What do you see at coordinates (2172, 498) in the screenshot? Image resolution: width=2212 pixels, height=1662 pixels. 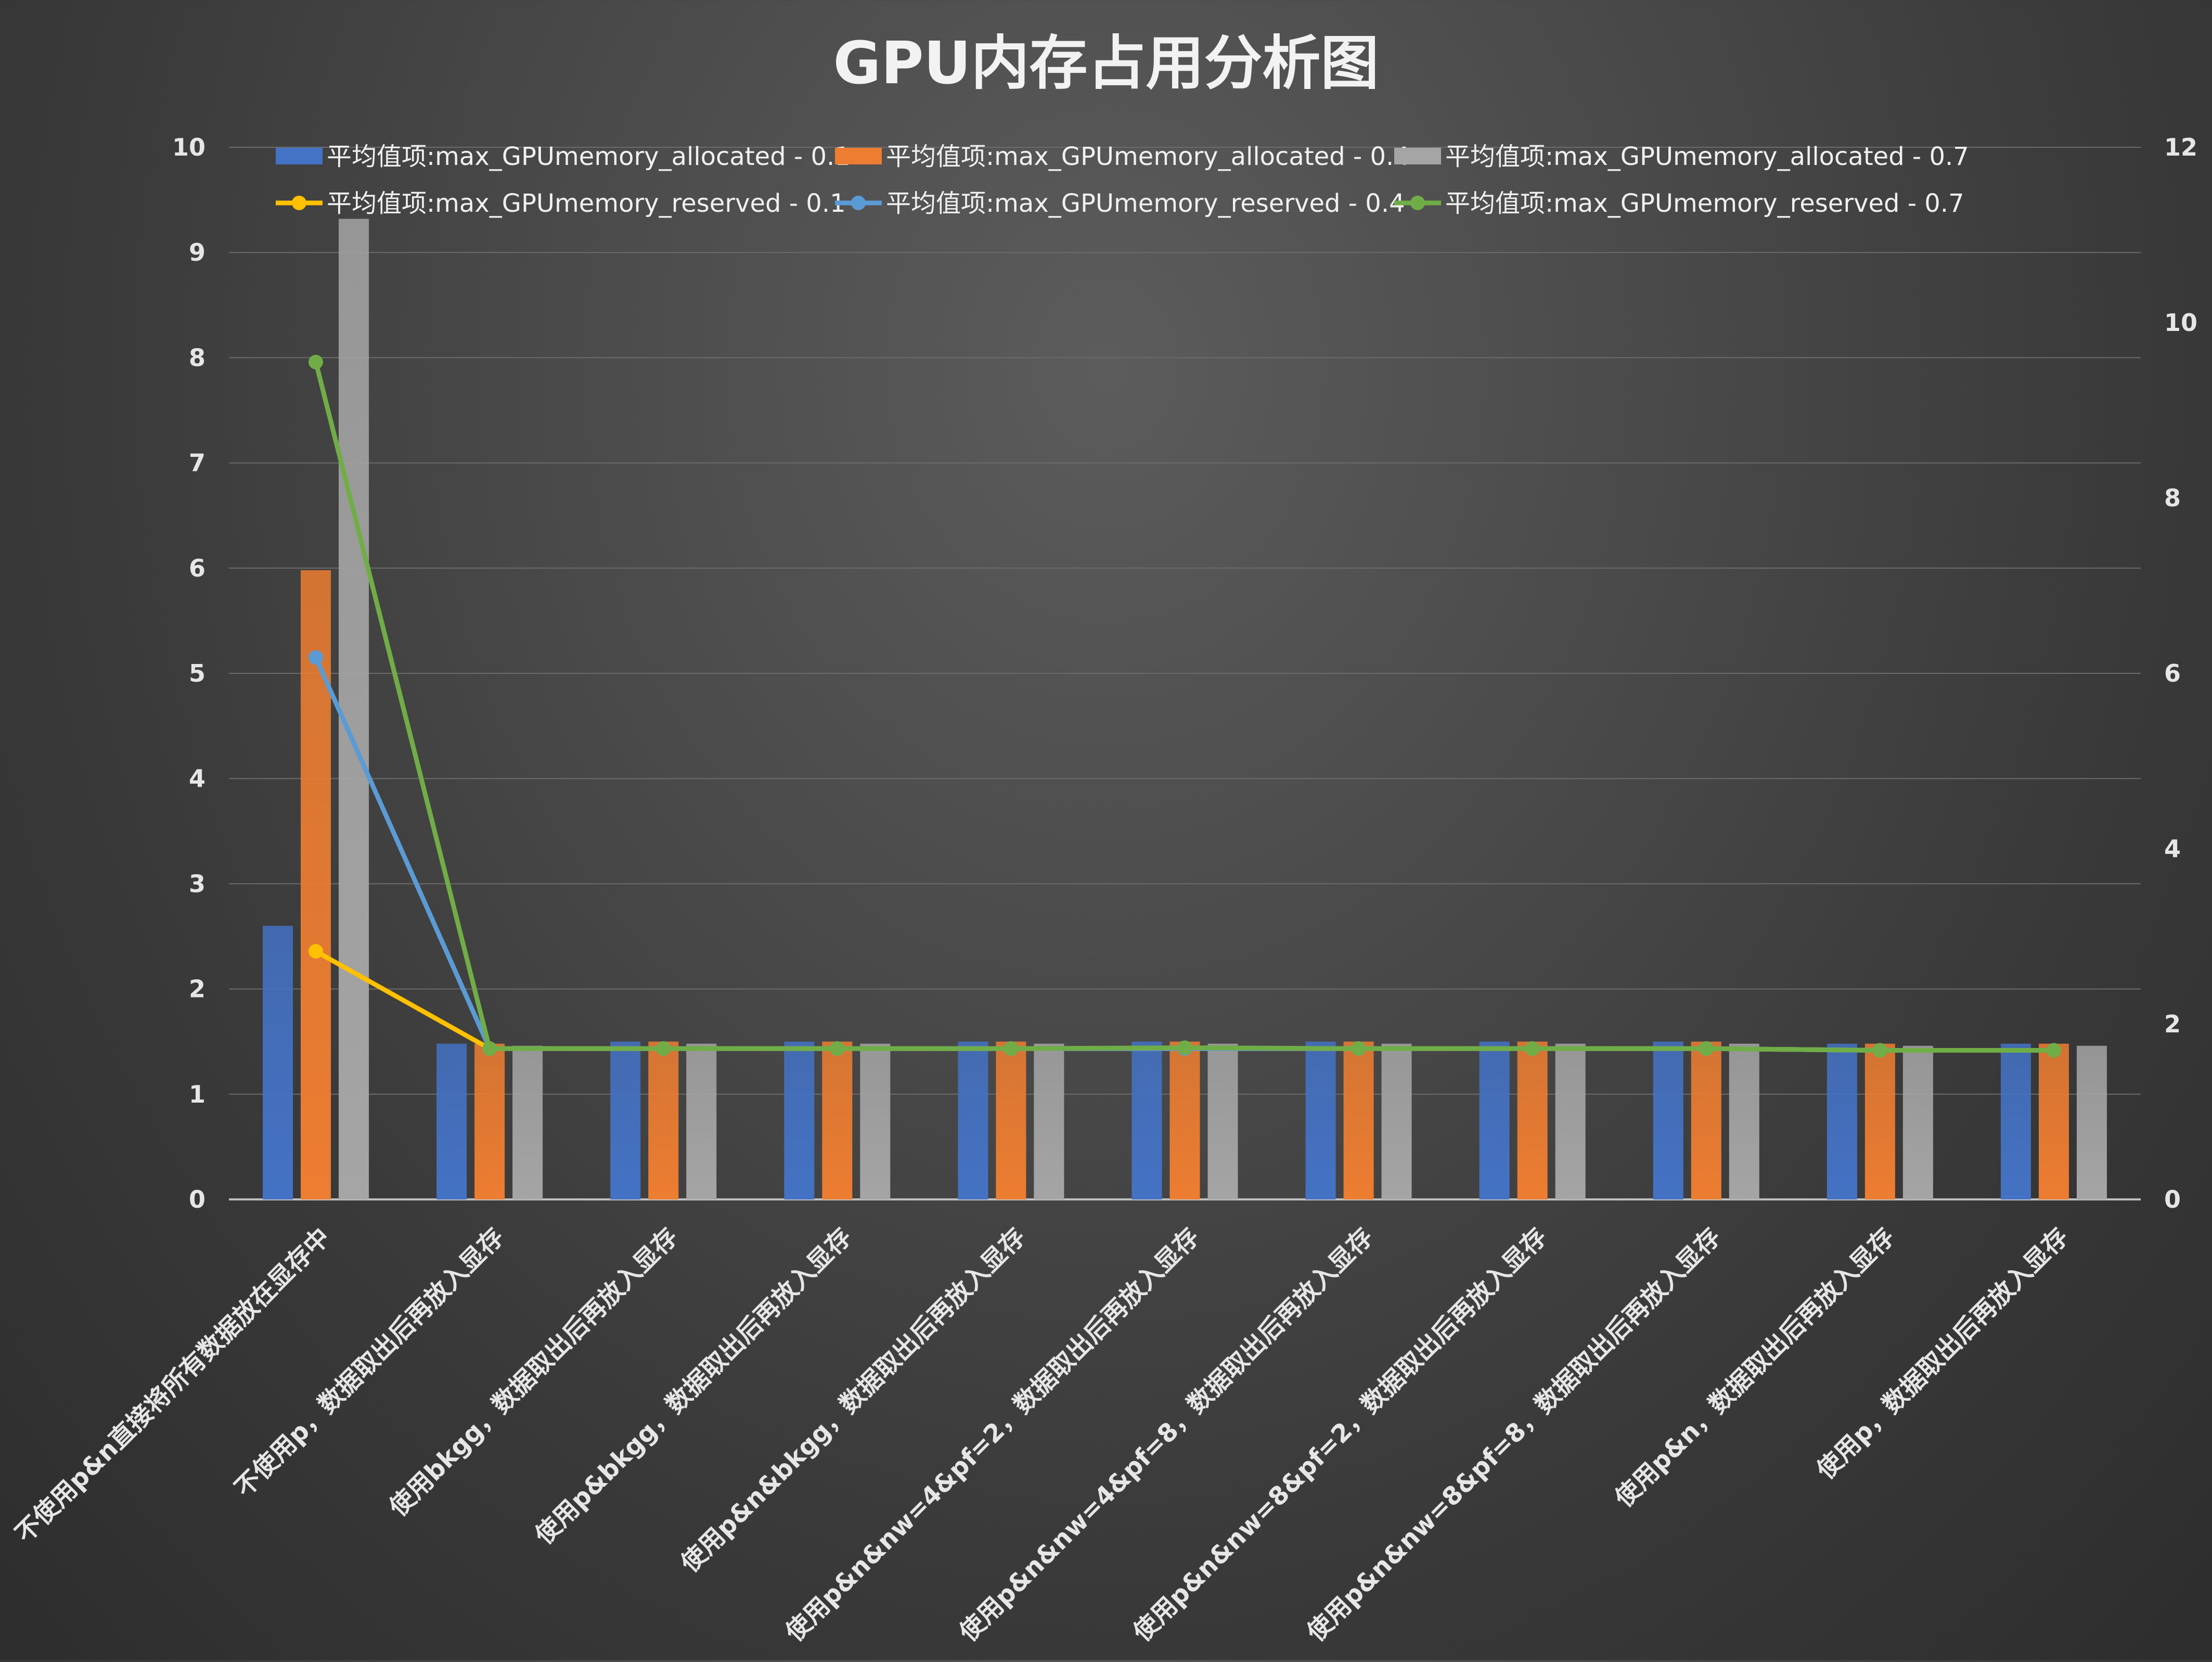 I see `y2-axis-tick-label: 8` at bounding box center [2172, 498].